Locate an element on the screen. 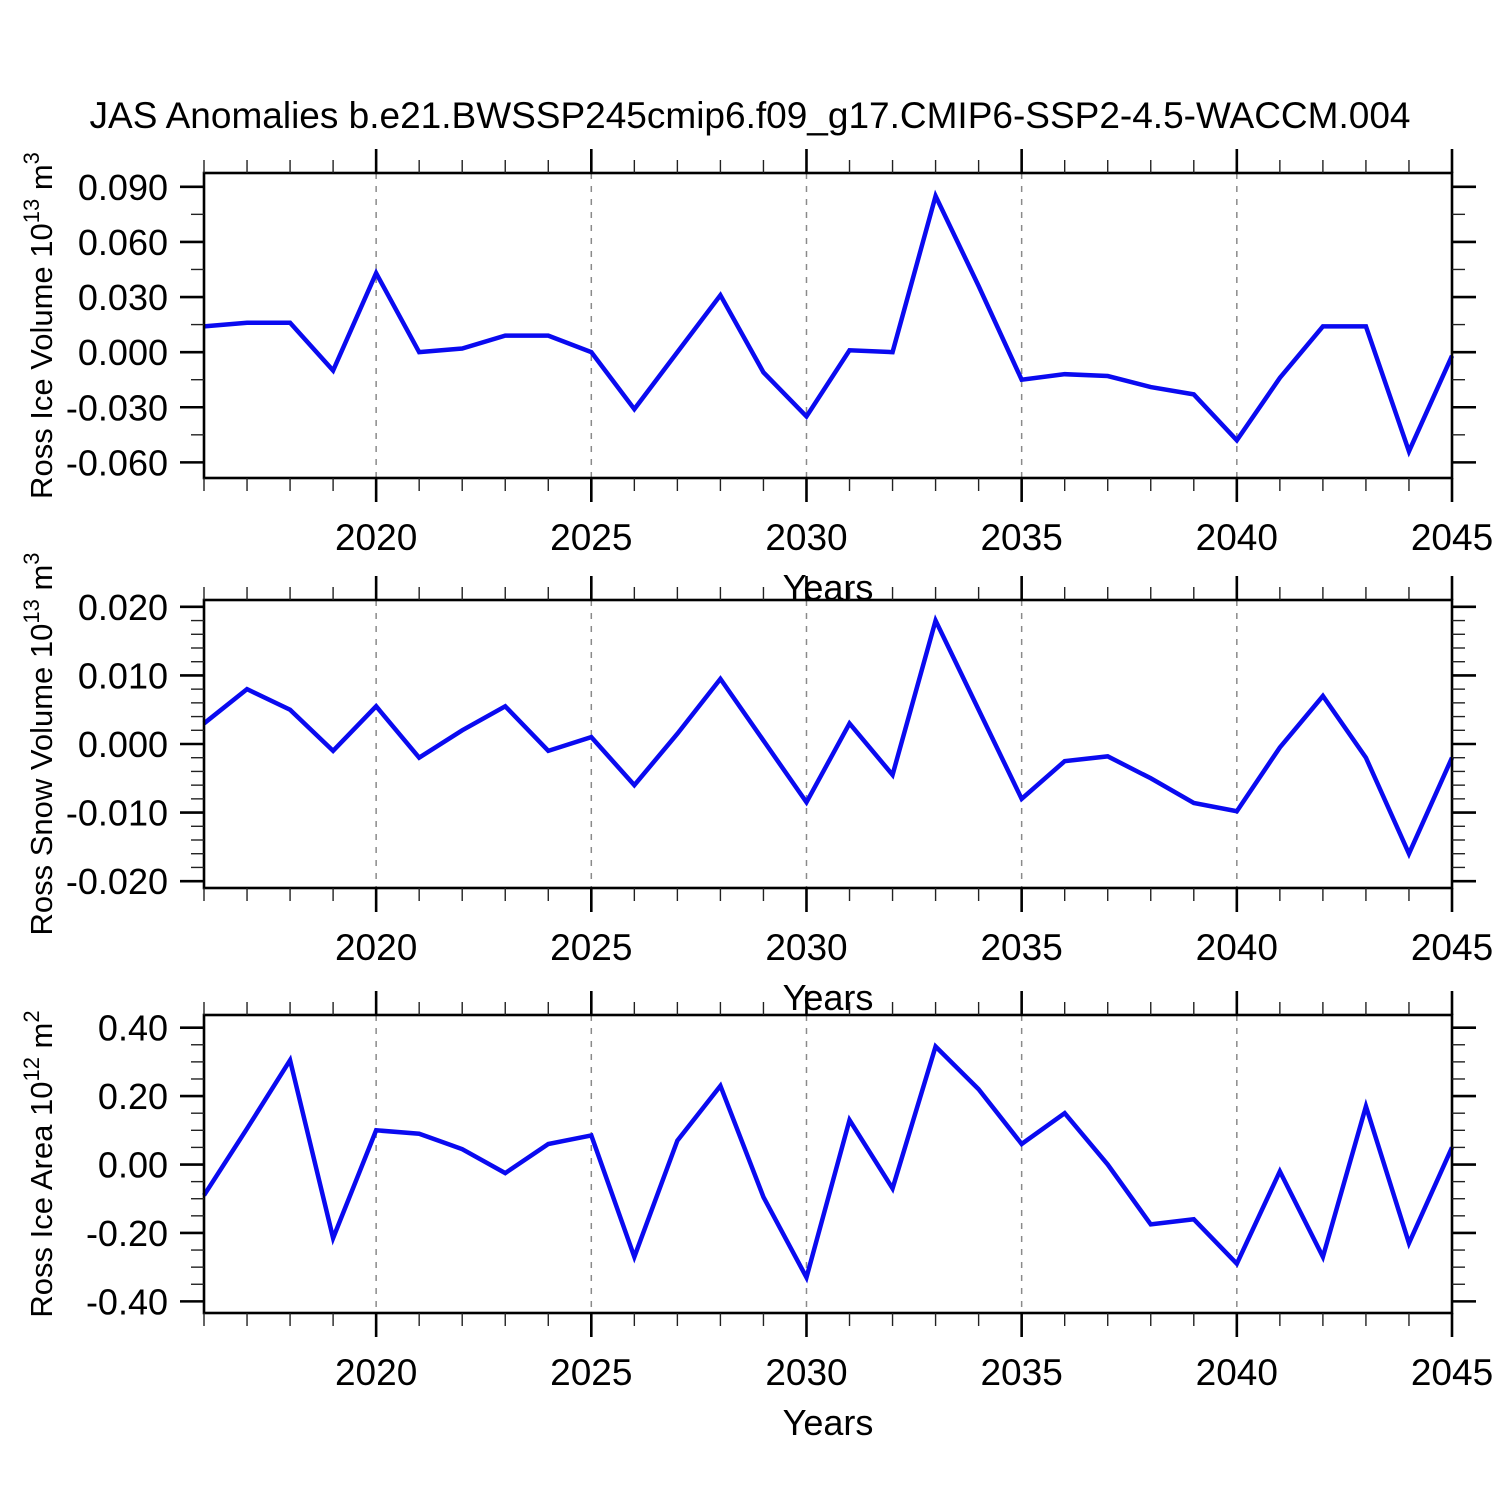  ross-ice-area-series-line is located at coordinates (828, 1163).